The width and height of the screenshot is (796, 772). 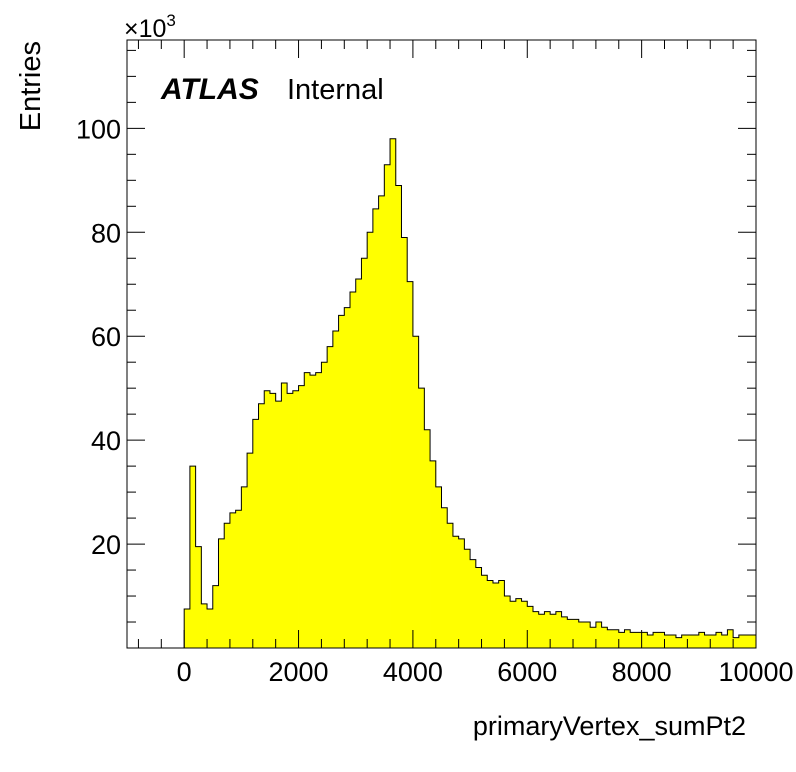 I want to click on y-multiplier: ×10³, so click(x=150, y=27).